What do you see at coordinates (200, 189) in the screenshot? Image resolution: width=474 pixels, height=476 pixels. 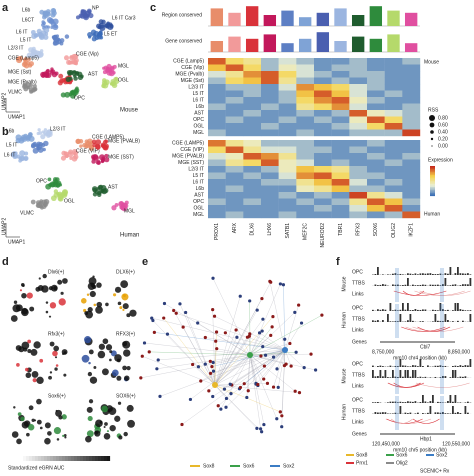 I see `row-label: L6b` at bounding box center [200, 189].